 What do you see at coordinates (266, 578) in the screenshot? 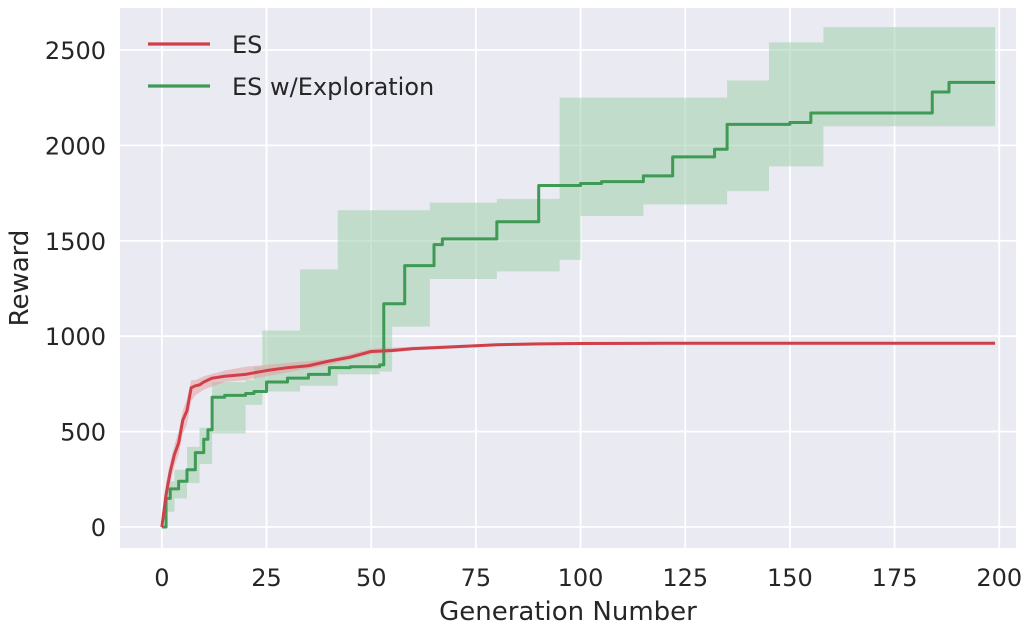
I see `x-tick-label: 25` at bounding box center [266, 578].